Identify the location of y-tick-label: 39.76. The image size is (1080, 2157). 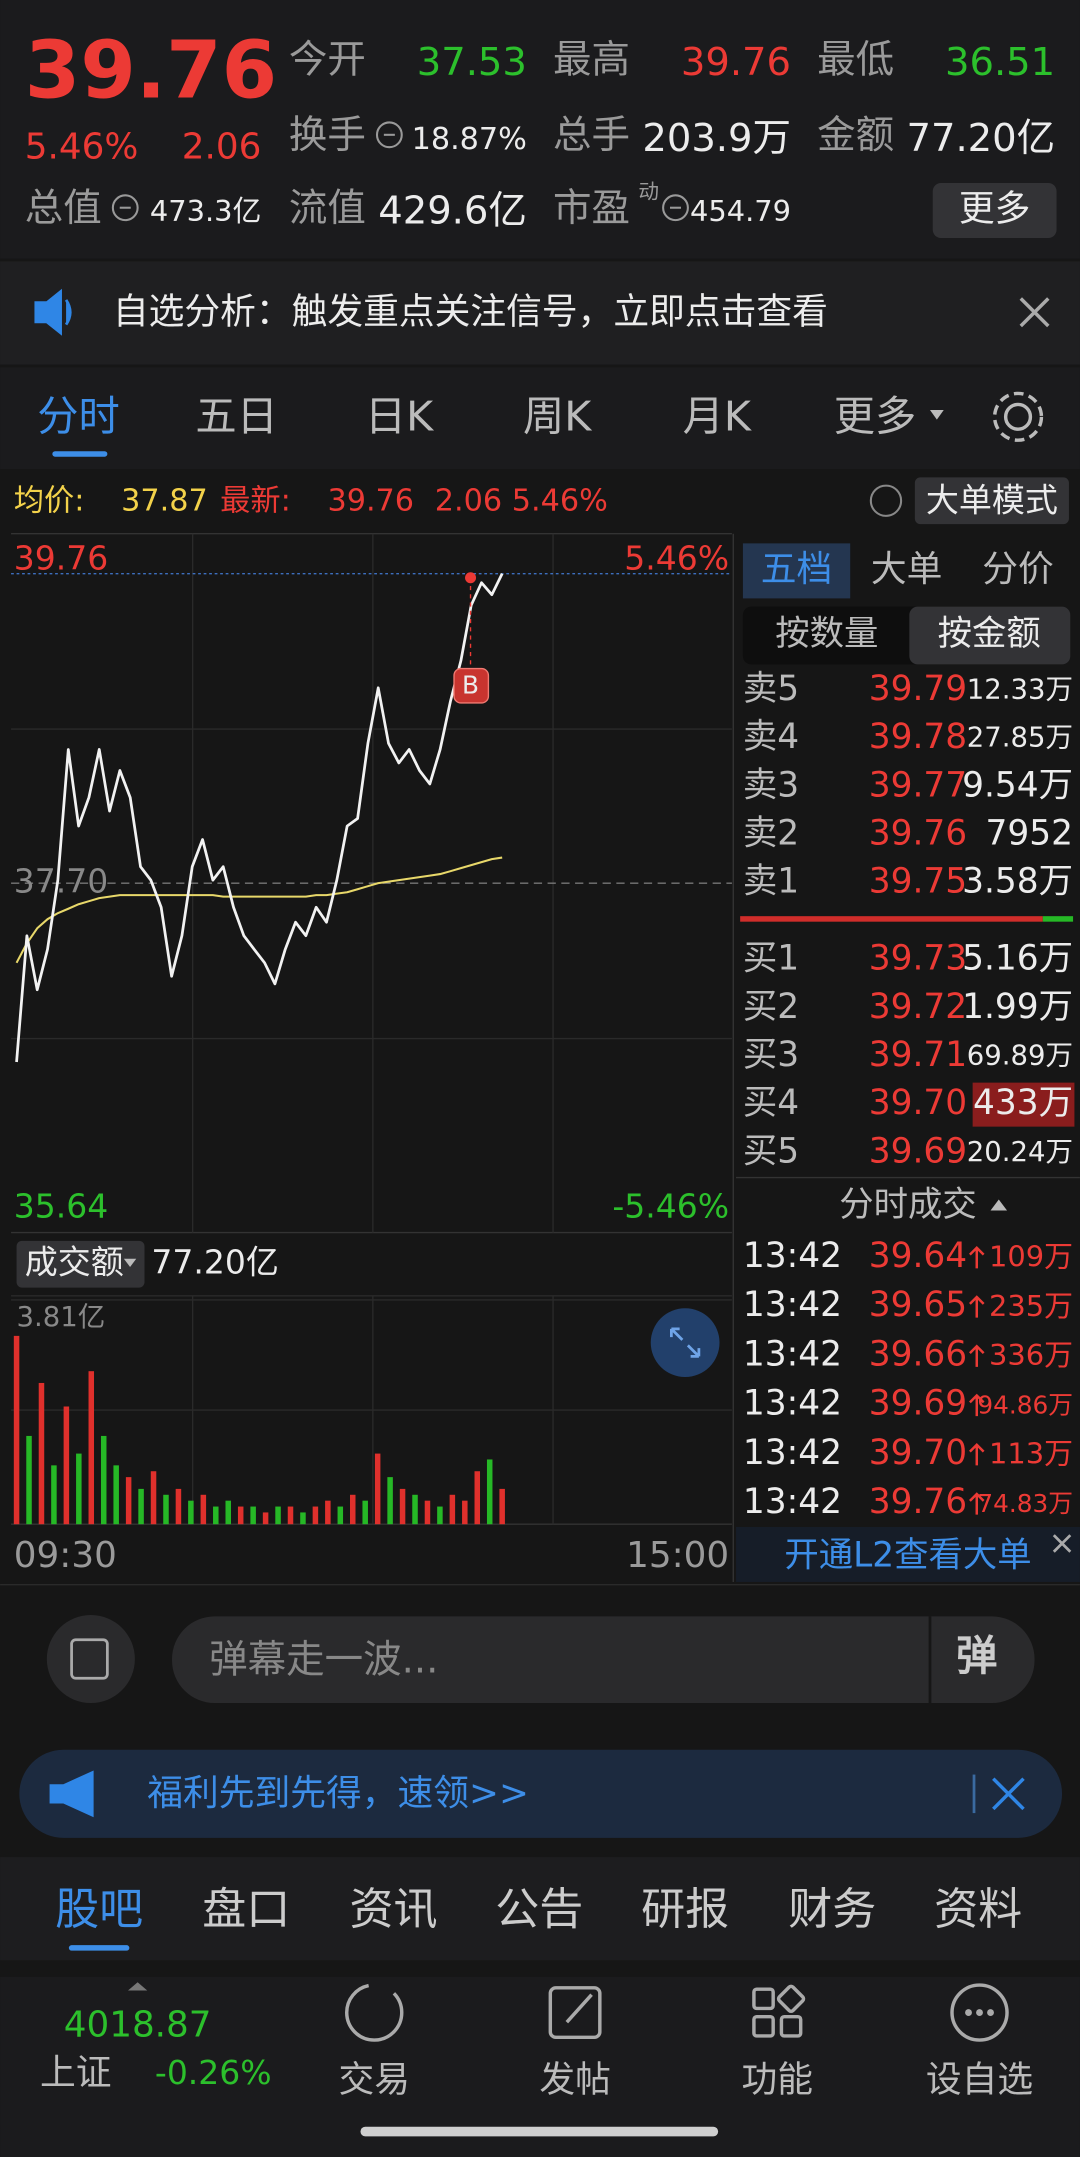
(61, 557).